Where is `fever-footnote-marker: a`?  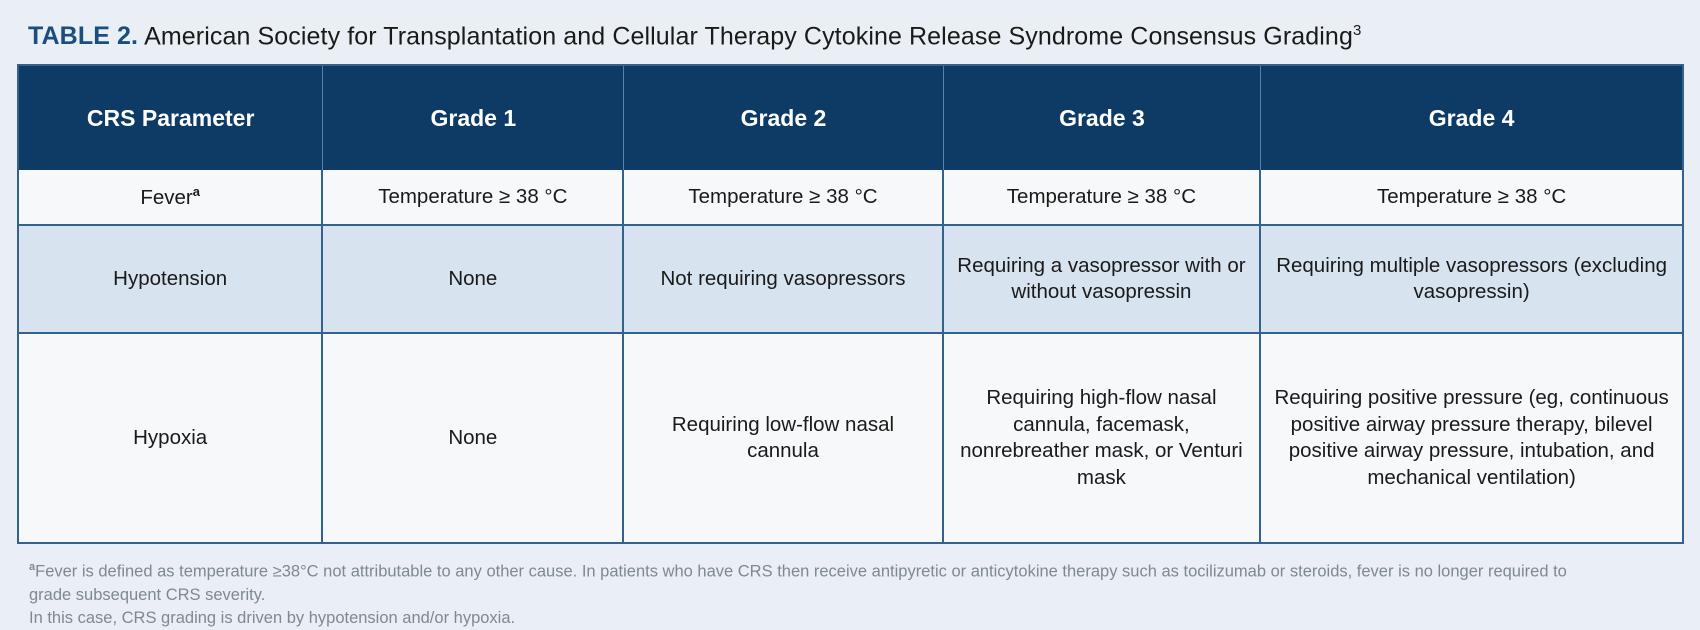
fever-footnote-marker: a is located at coordinates (196, 191).